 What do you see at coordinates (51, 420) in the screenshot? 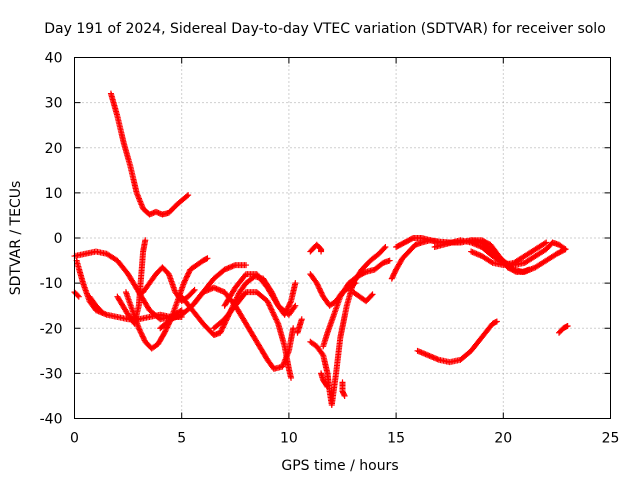
I see `y-tick-label: -40` at bounding box center [51, 420].